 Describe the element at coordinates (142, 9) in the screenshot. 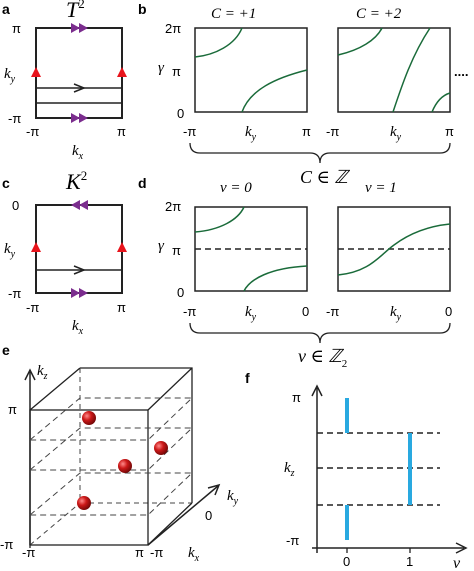

I see `panel-b-label: b` at that location.